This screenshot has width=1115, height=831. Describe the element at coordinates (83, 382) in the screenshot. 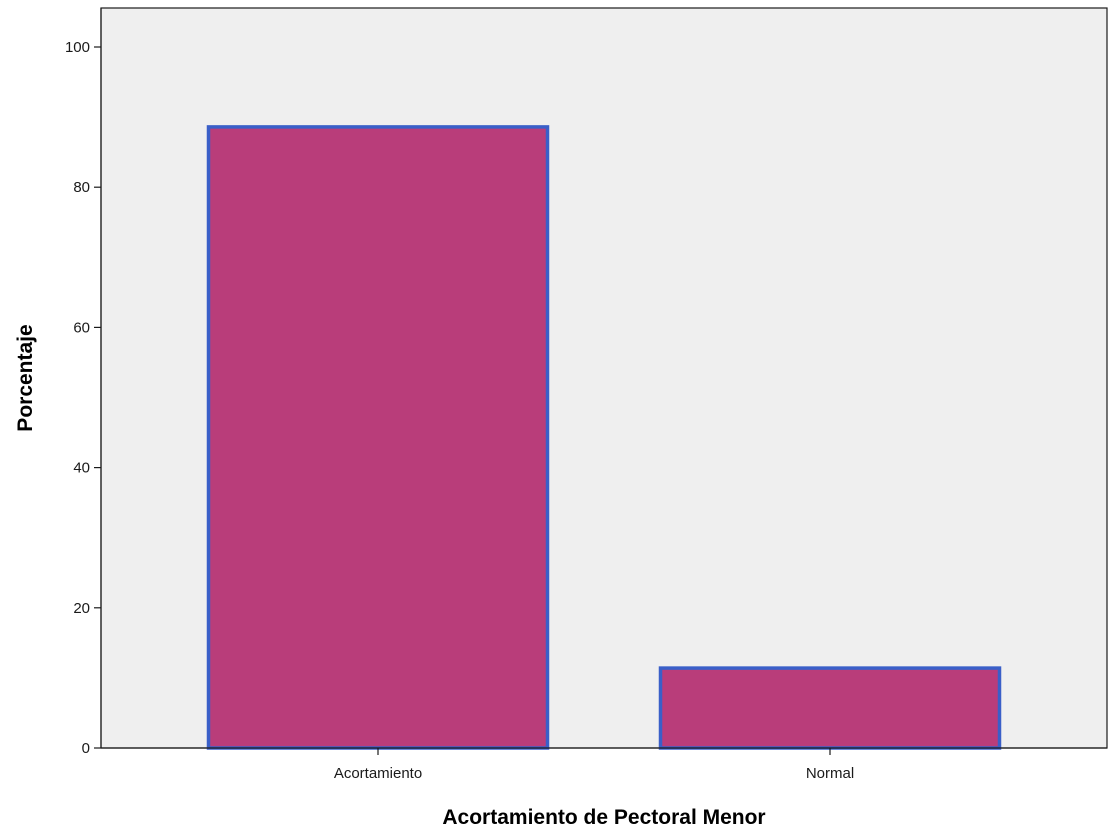

I see `y-axis: 0 20 40 60 80 100` at that location.